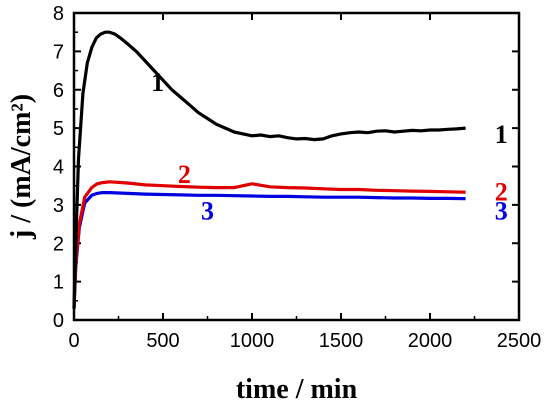  I want to click on y-tick-label: 2, so click(58, 244).